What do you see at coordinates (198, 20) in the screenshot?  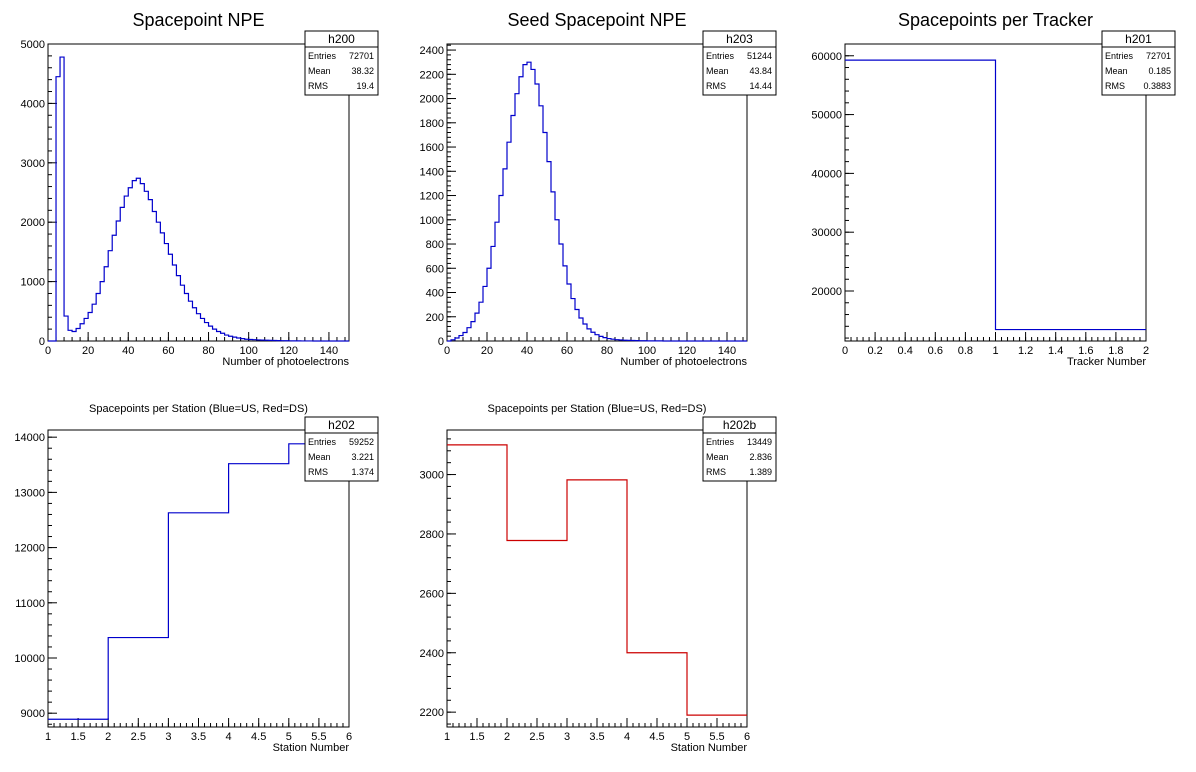 I see `chart-title: Spacepoint NPE` at bounding box center [198, 20].